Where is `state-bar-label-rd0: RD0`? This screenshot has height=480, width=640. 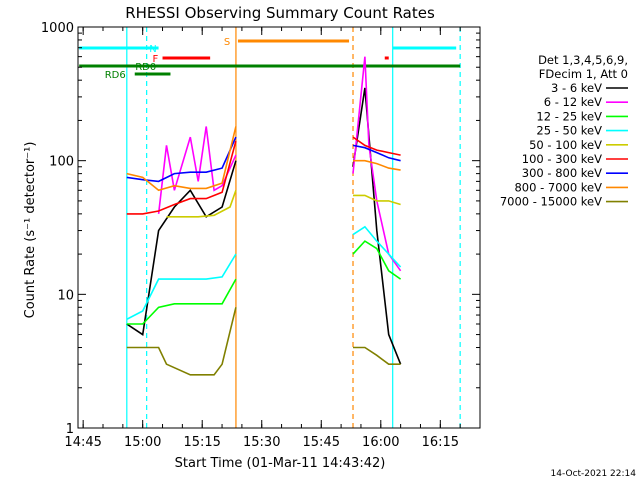 state-bar-label-rd0: RD0 is located at coordinates (145, 67).